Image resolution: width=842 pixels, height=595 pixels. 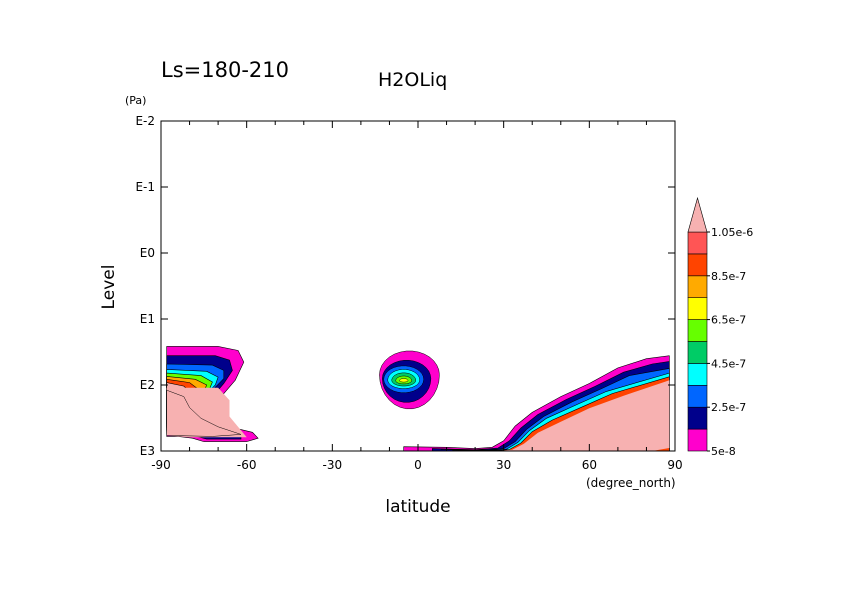 What do you see at coordinates (145, 121) in the screenshot?
I see `y-tick-label: E-2` at bounding box center [145, 121].